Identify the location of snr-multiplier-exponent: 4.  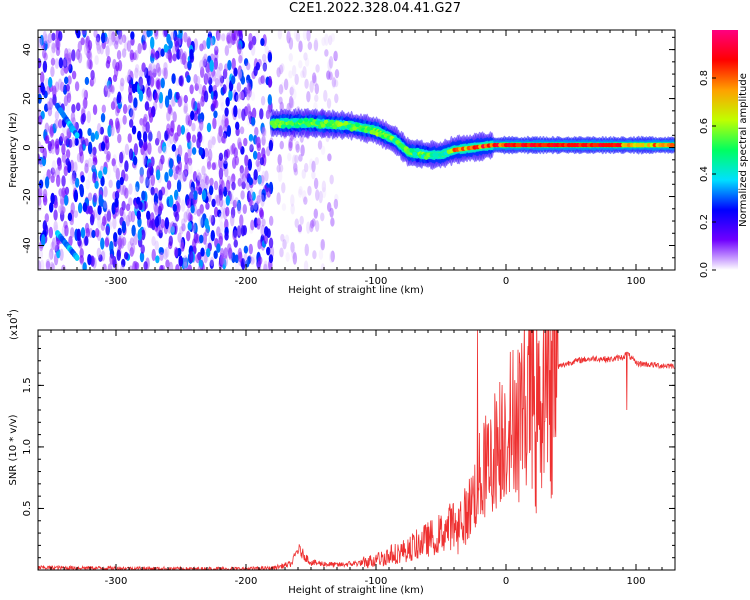
(10, 314).